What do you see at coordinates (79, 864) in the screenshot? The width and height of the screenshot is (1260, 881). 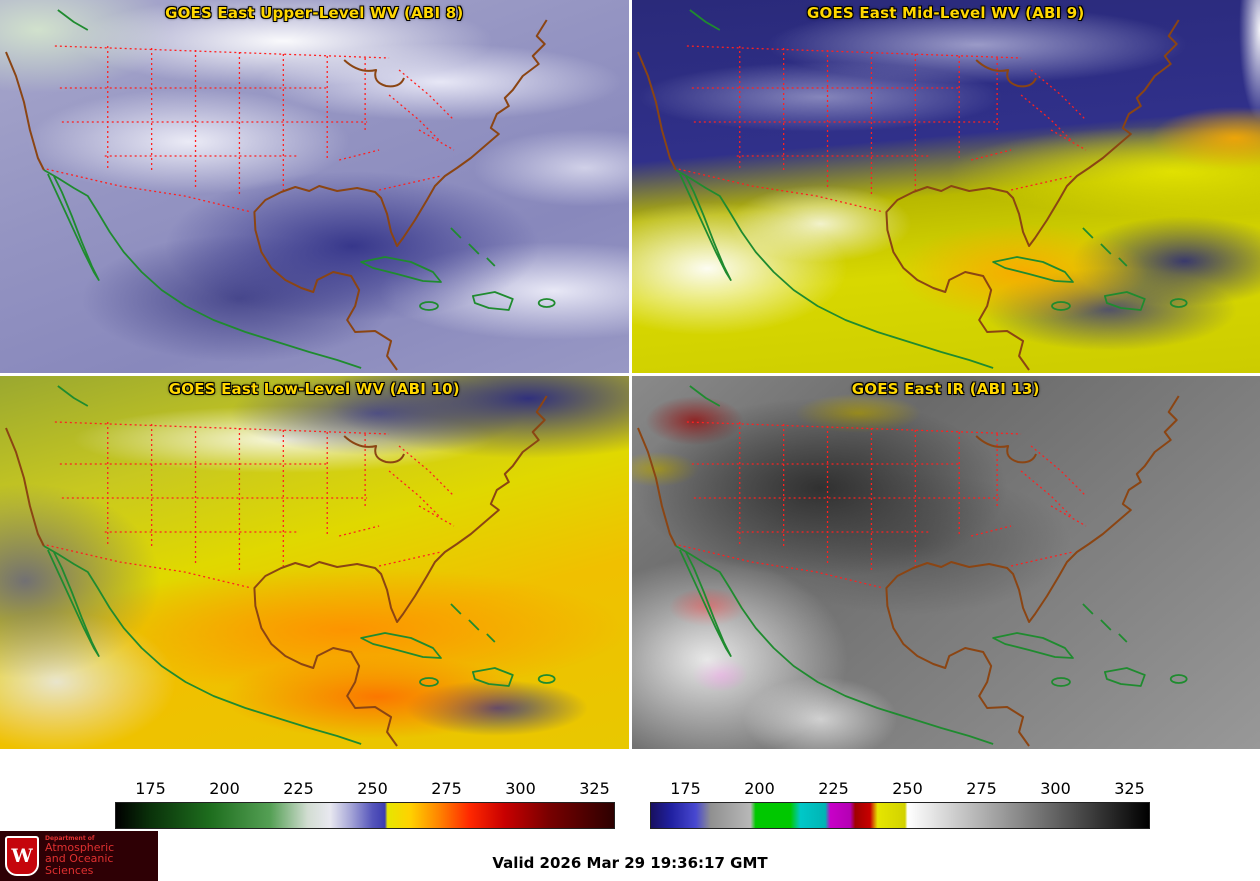 I see `logo-line-2: and Oceanic Sciences` at bounding box center [79, 864].